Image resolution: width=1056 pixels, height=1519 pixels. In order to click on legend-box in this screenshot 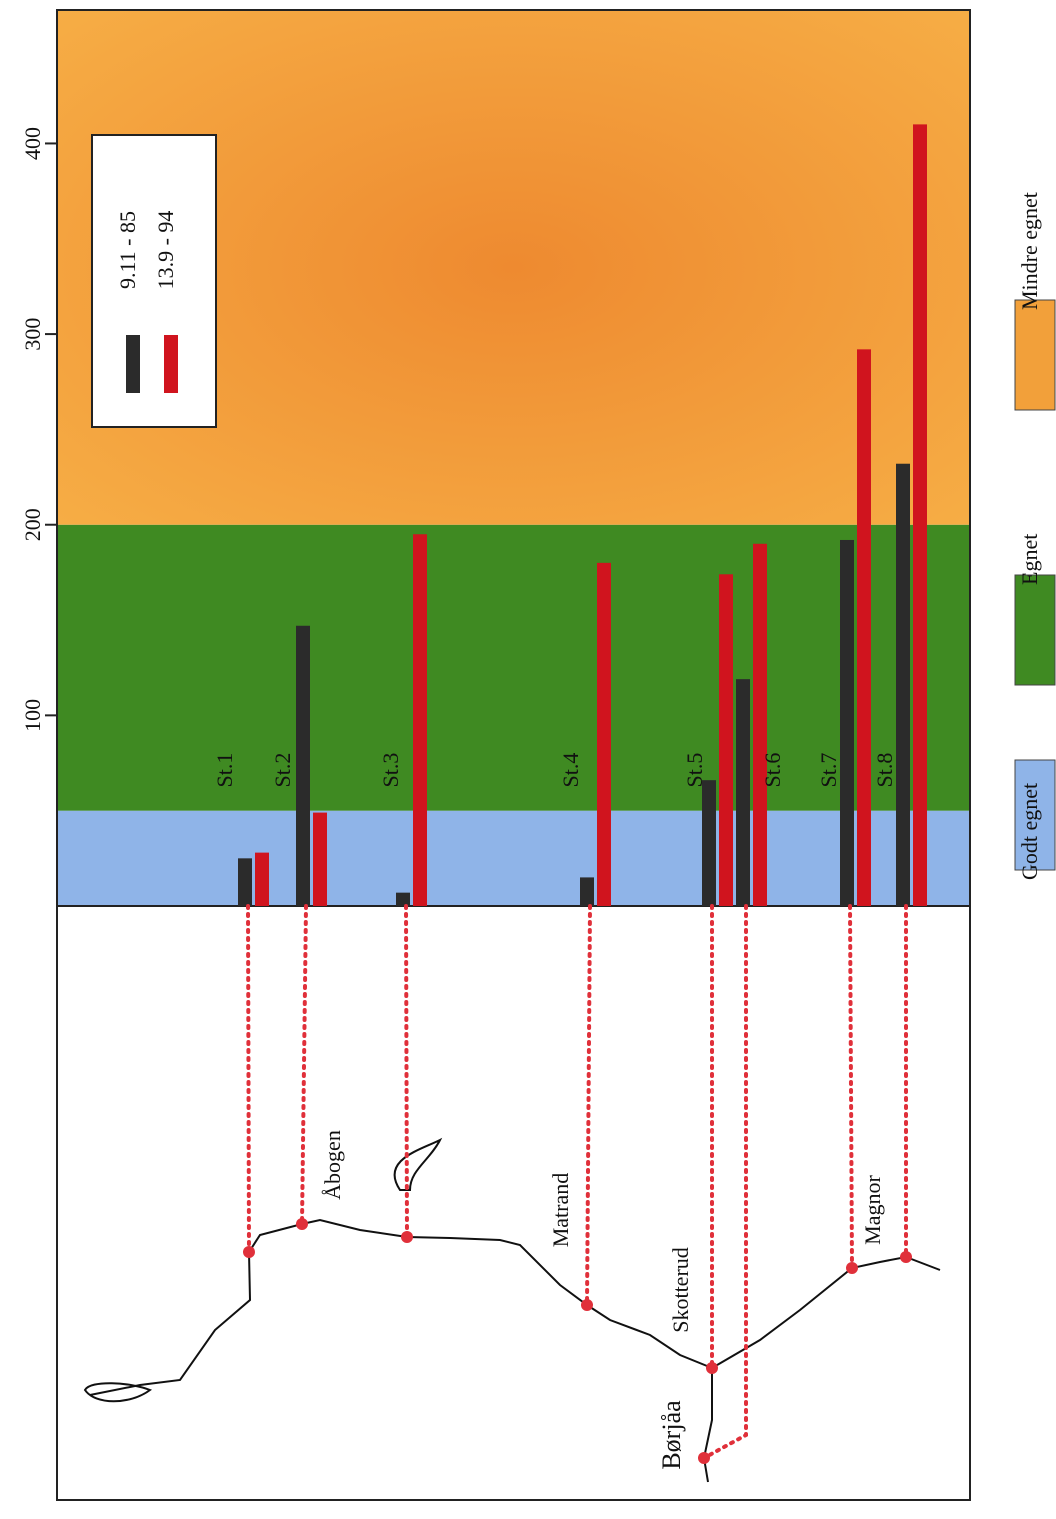, I will do `click(154, 281)`.